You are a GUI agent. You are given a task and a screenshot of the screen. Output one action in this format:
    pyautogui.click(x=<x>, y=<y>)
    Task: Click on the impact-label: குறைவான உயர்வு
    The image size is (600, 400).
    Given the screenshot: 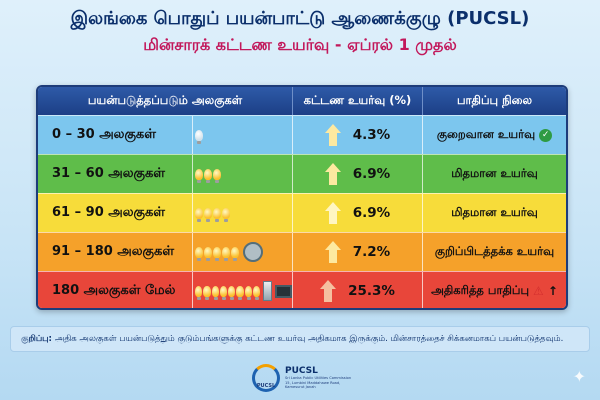 What is the action you would take?
    pyautogui.click(x=486, y=134)
    